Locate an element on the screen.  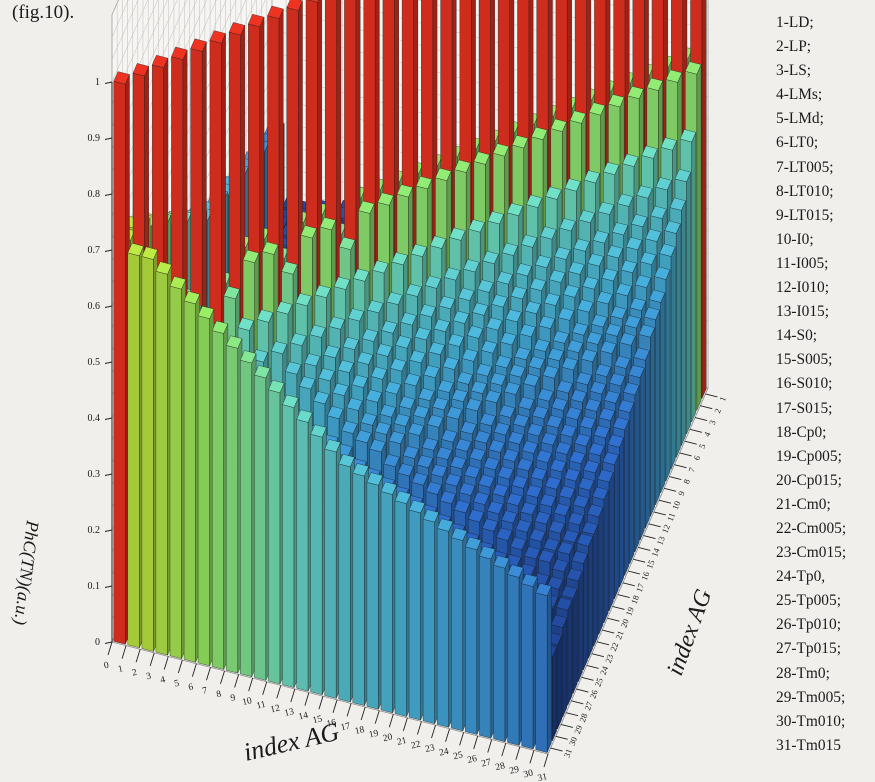
legend-item: 19-Cp005; is located at coordinates (809, 456).